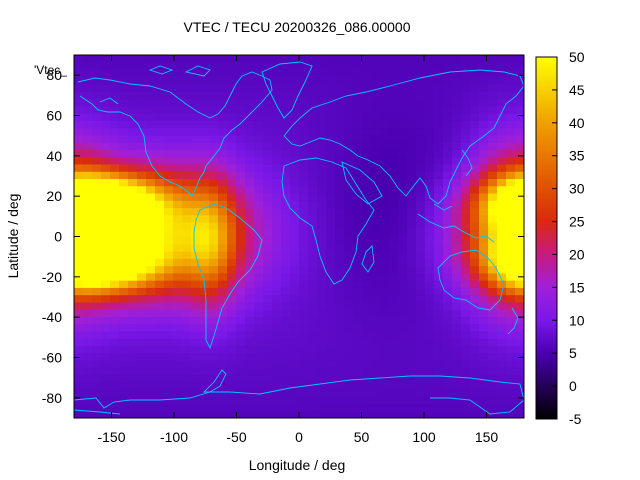 The height and width of the screenshot is (480, 640). What do you see at coordinates (52, 358) in the screenshot?
I see `y-tick-label: -60` at bounding box center [52, 358].